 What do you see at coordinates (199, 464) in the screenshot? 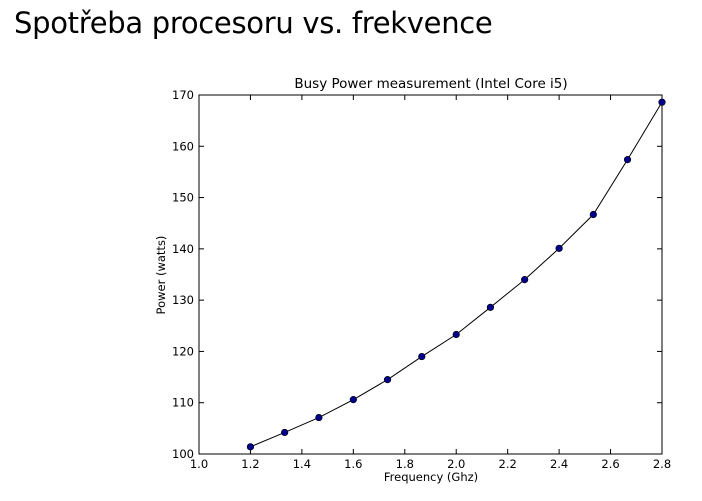
I see `x-tick-label: 1.0` at bounding box center [199, 464].